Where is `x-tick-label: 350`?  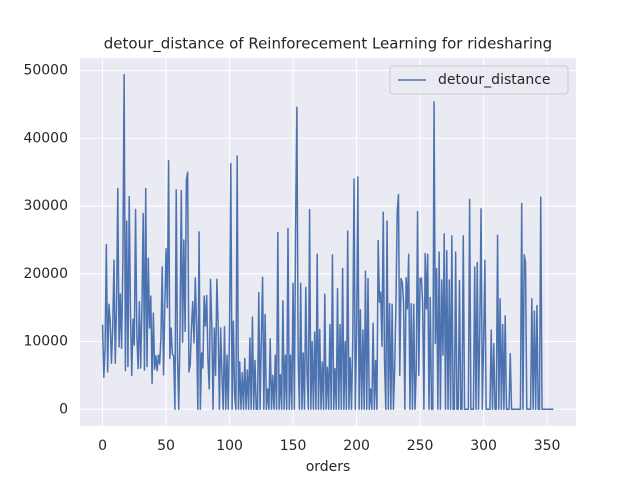 x-tick-label: 350 is located at coordinates (547, 446).